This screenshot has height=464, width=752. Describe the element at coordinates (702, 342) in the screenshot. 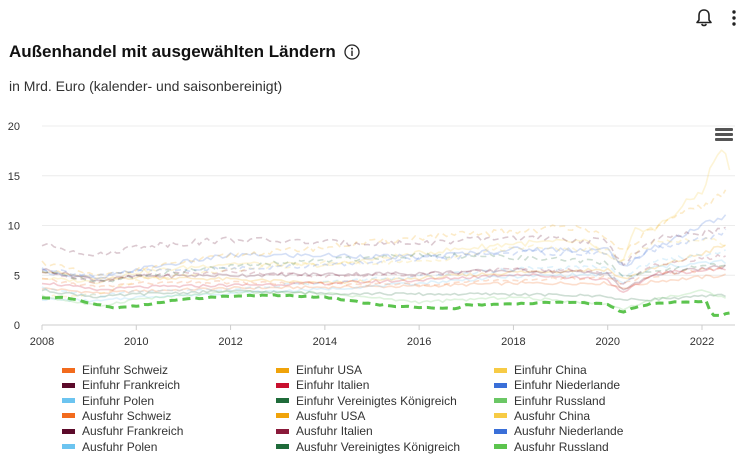

I see `x-tick-label: 2022` at that location.